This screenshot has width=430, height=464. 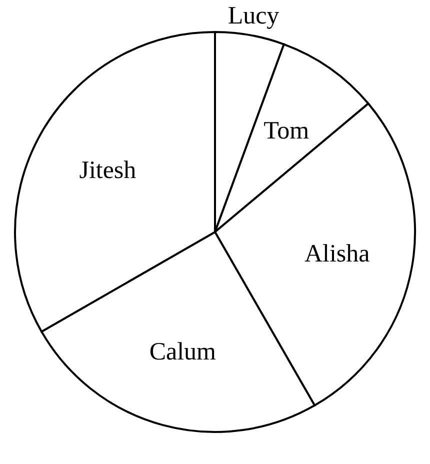 I want to click on slice-label: Jitesh, so click(x=108, y=170).